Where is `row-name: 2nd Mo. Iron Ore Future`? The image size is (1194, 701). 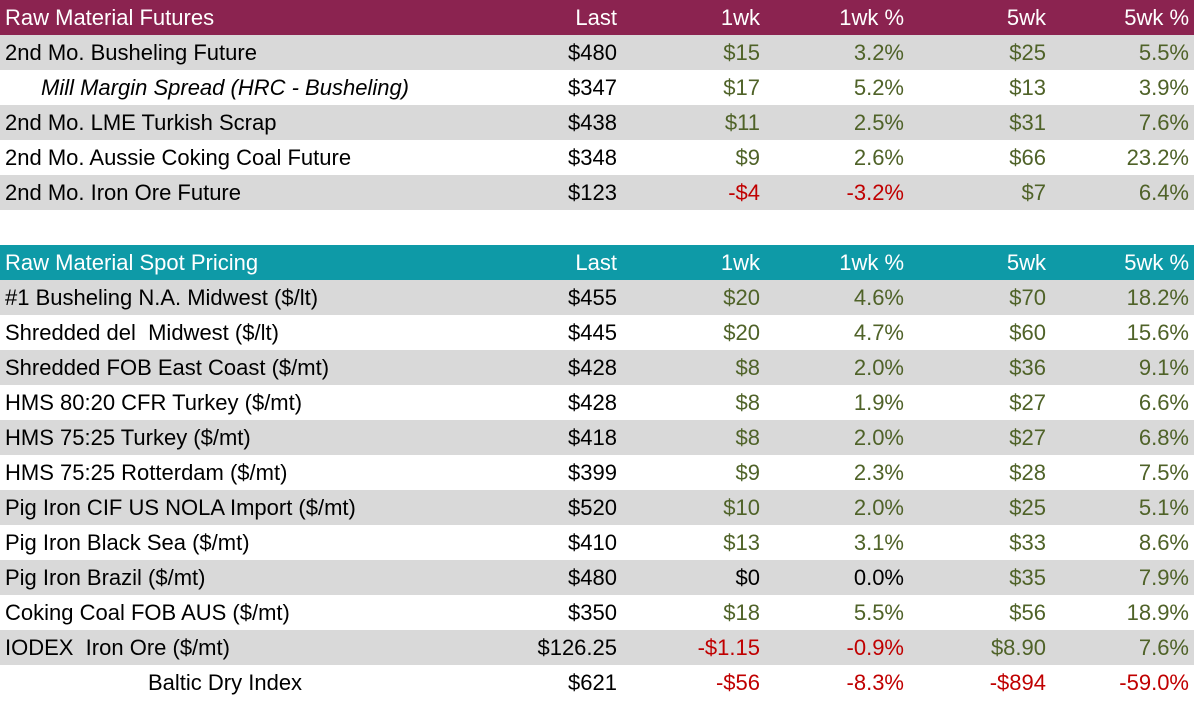
row-name: 2nd Mo. Iron Ore Future is located at coordinates (123, 192).